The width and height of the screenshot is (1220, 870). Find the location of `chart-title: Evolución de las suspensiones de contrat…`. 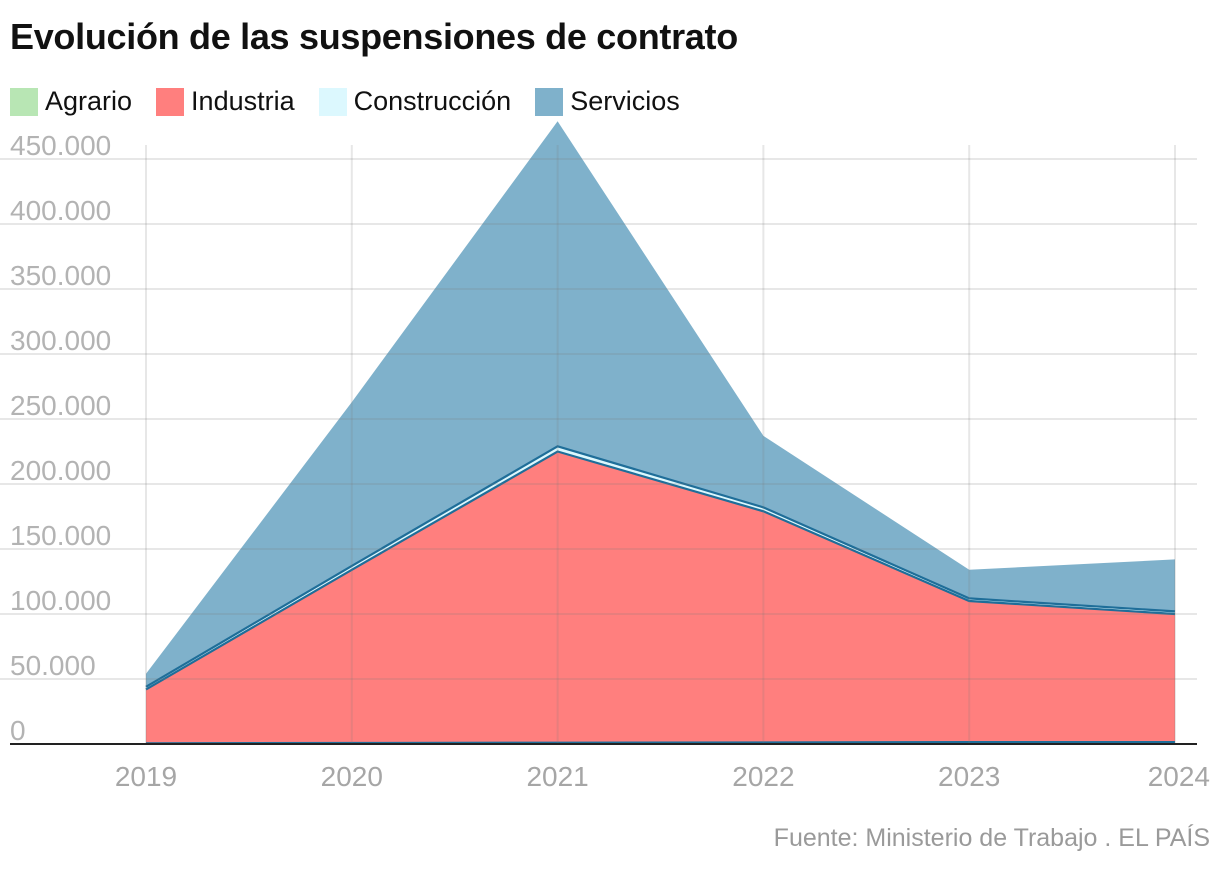

chart-title: Evolución de las suspensiones de contrat… is located at coordinates (374, 36).